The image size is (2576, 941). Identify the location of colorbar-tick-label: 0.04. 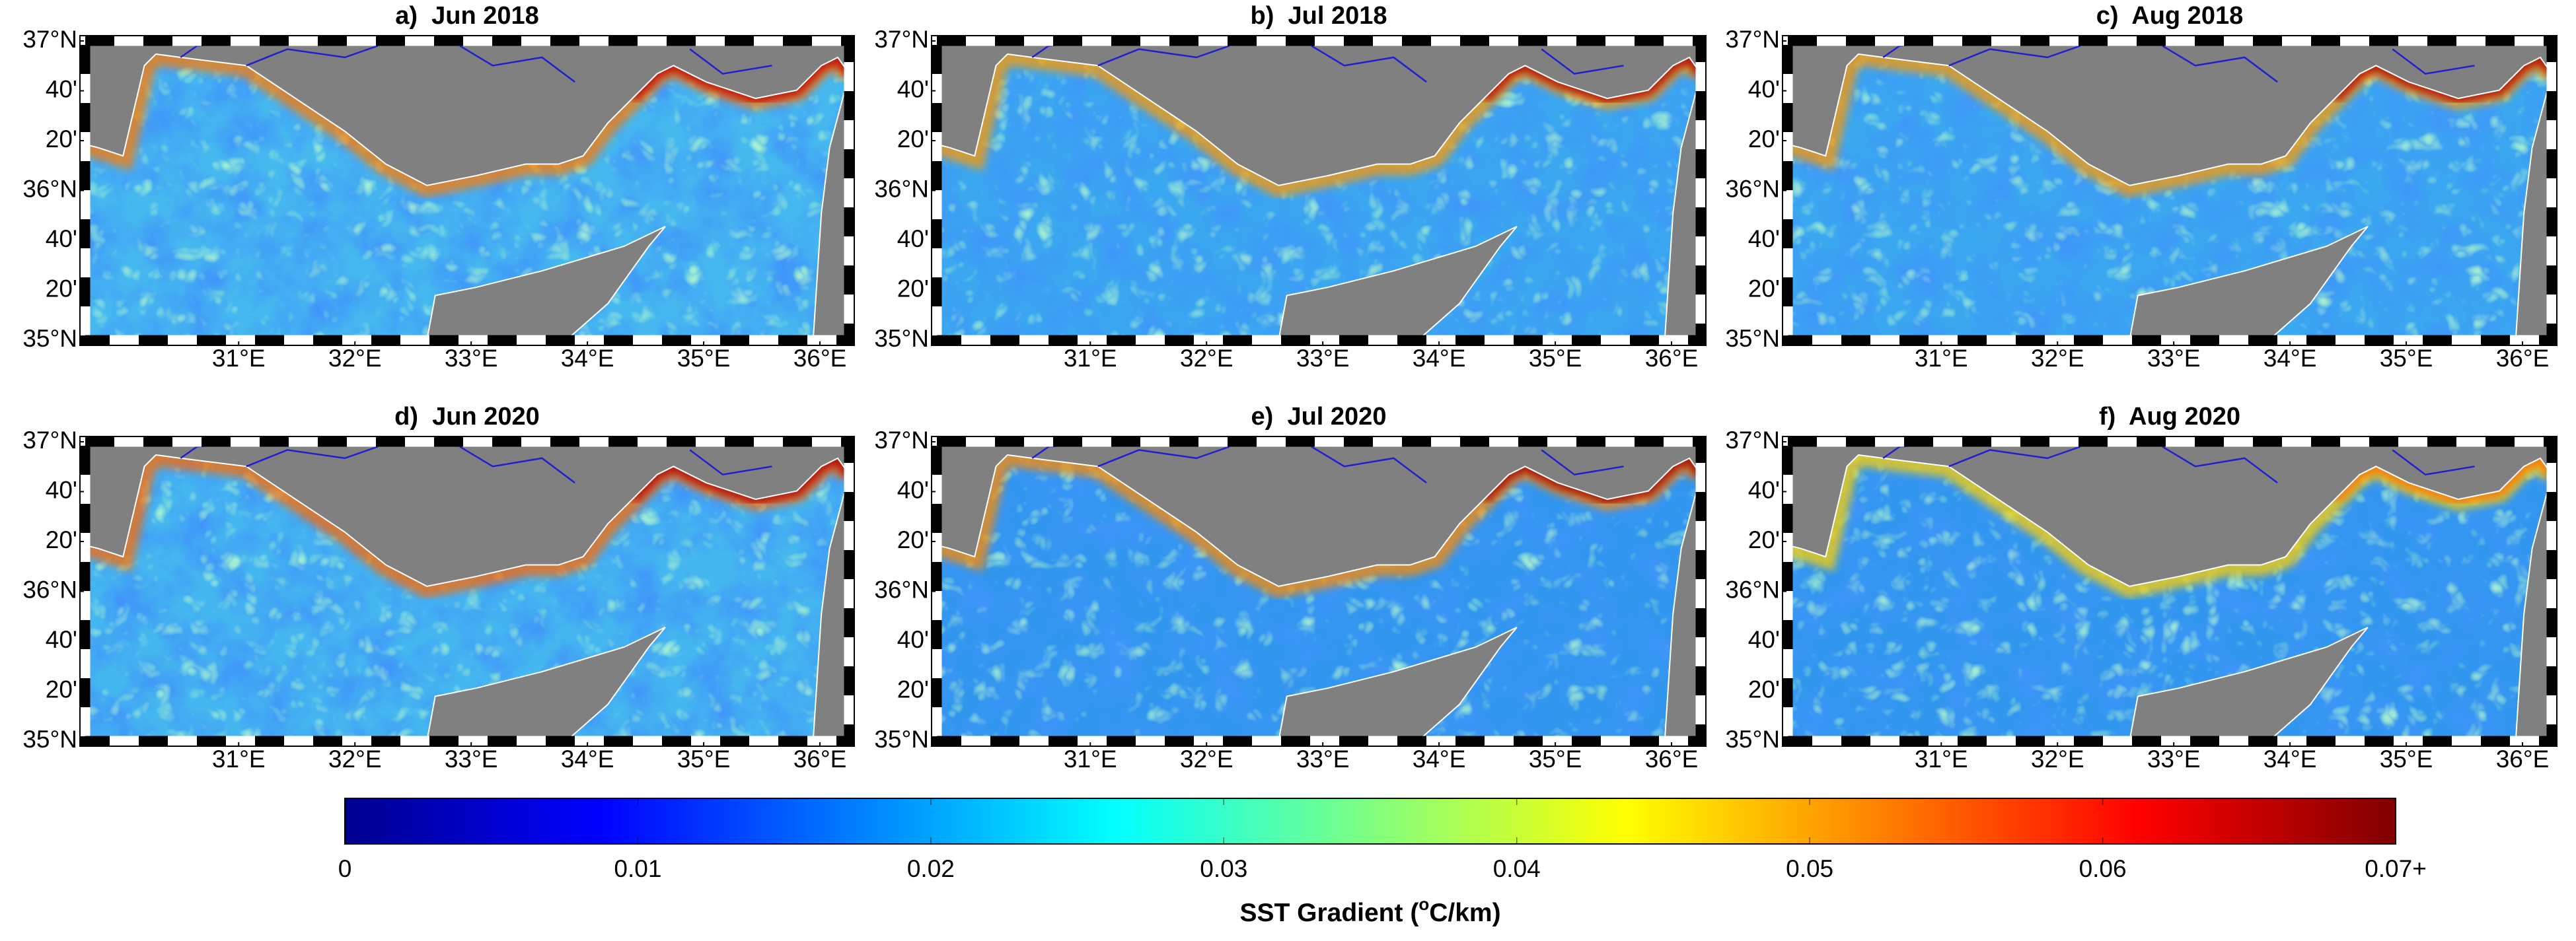
(1517, 868).